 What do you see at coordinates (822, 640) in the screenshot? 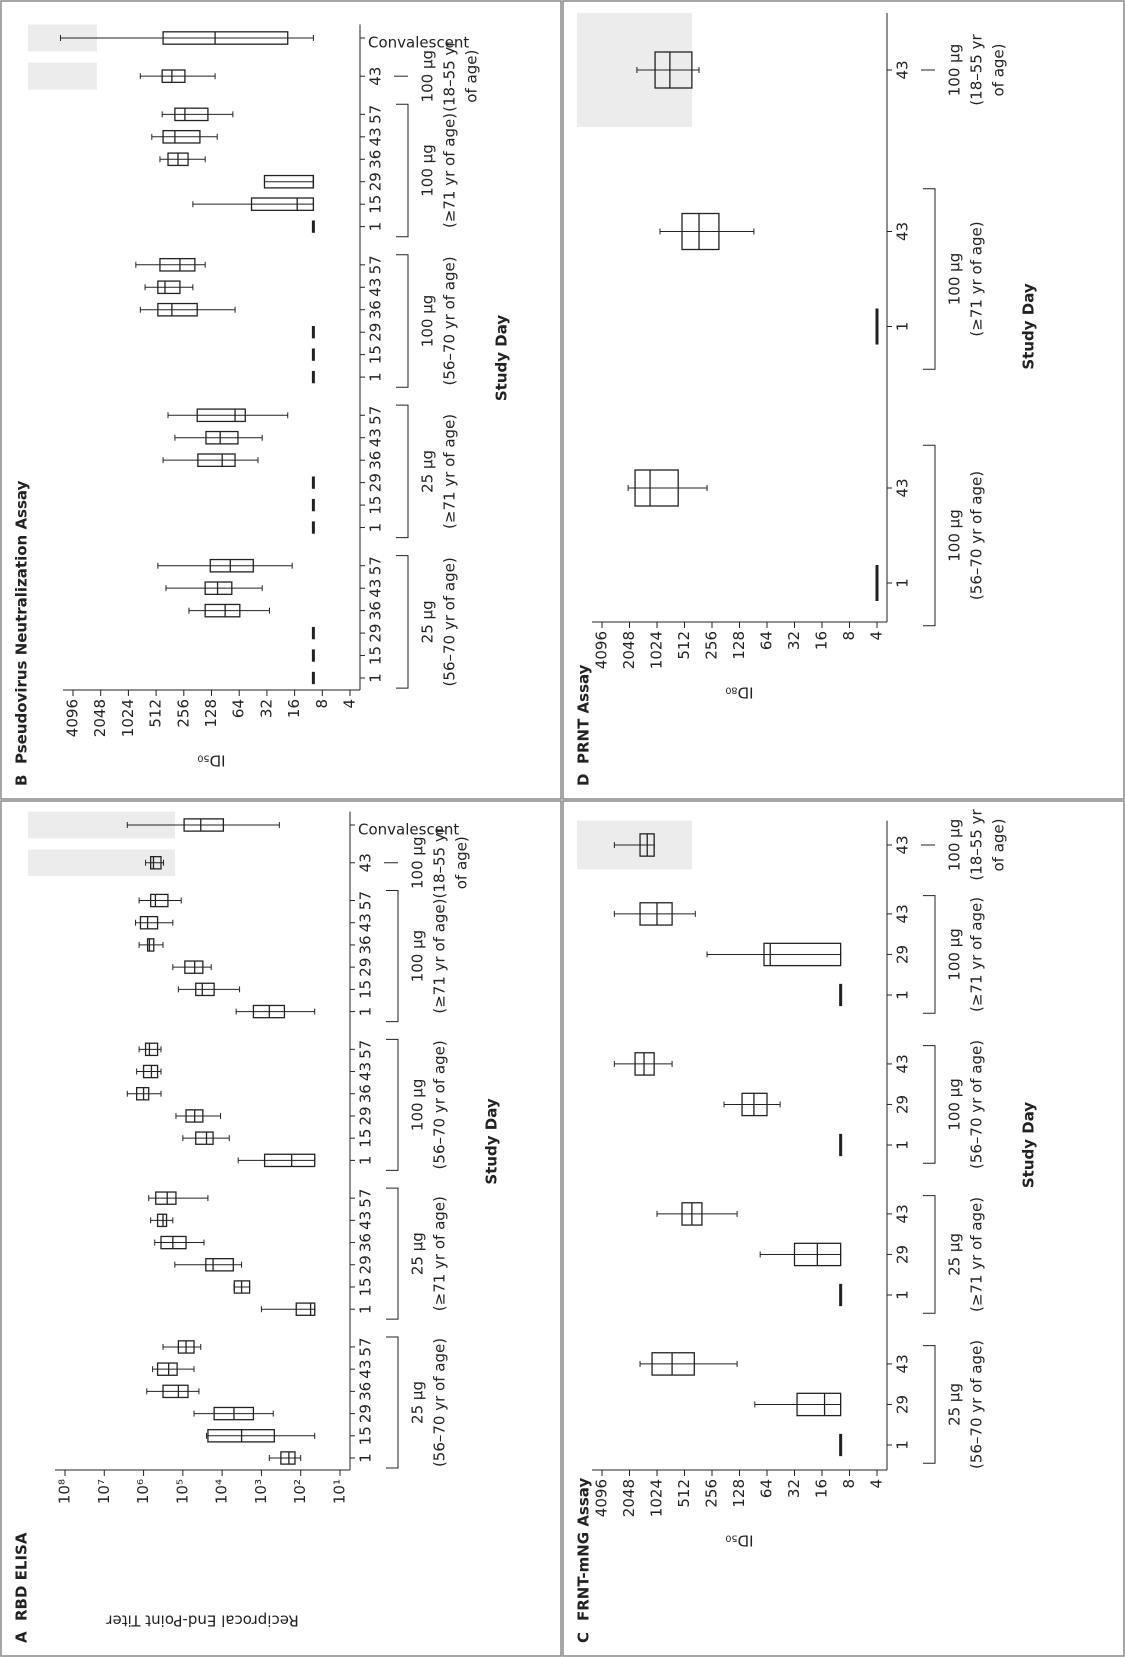
I see `y-tick-label: 16` at bounding box center [822, 640].